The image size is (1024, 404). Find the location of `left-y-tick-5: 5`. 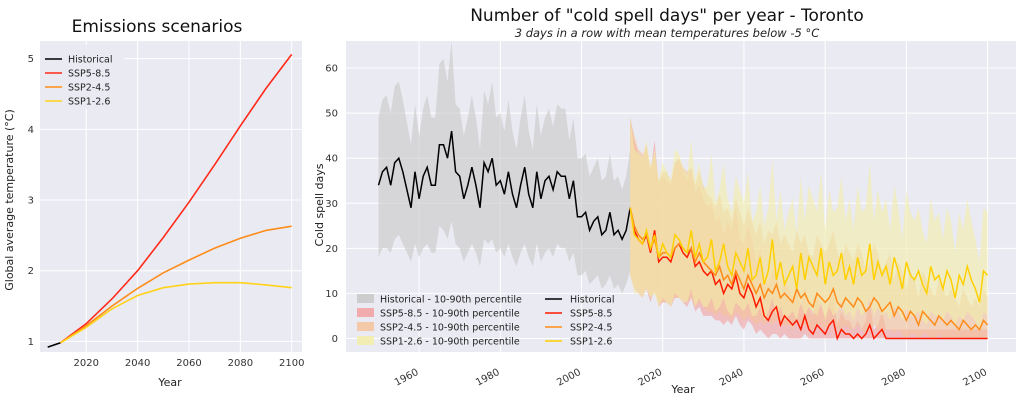

left-y-tick-5: 5 is located at coordinates (31, 59).